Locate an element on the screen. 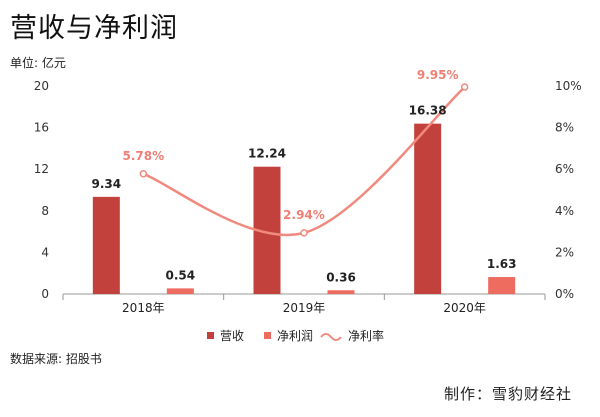  y-tick-label: 4 is located at coordinates (45, 252).